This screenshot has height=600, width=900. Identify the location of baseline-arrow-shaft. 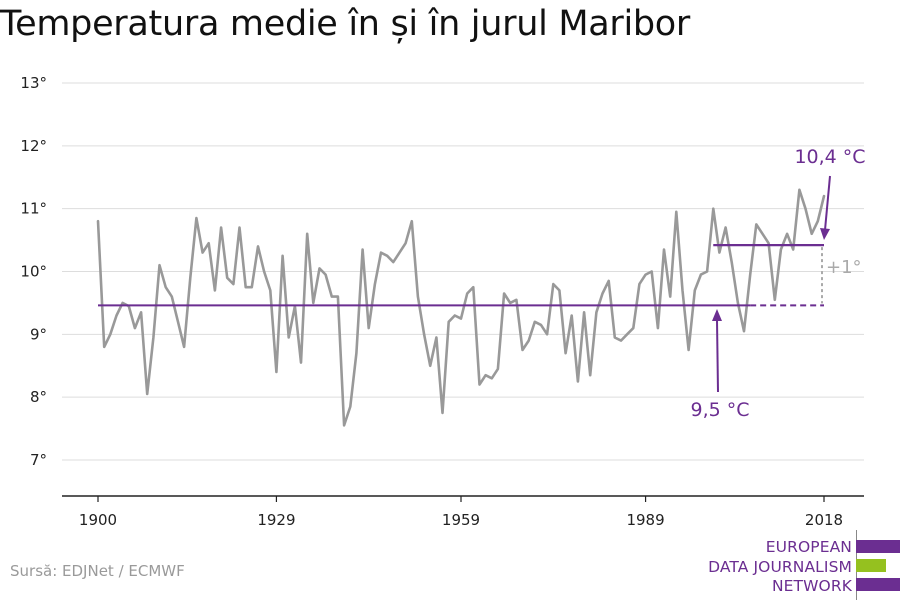
(717, 356).